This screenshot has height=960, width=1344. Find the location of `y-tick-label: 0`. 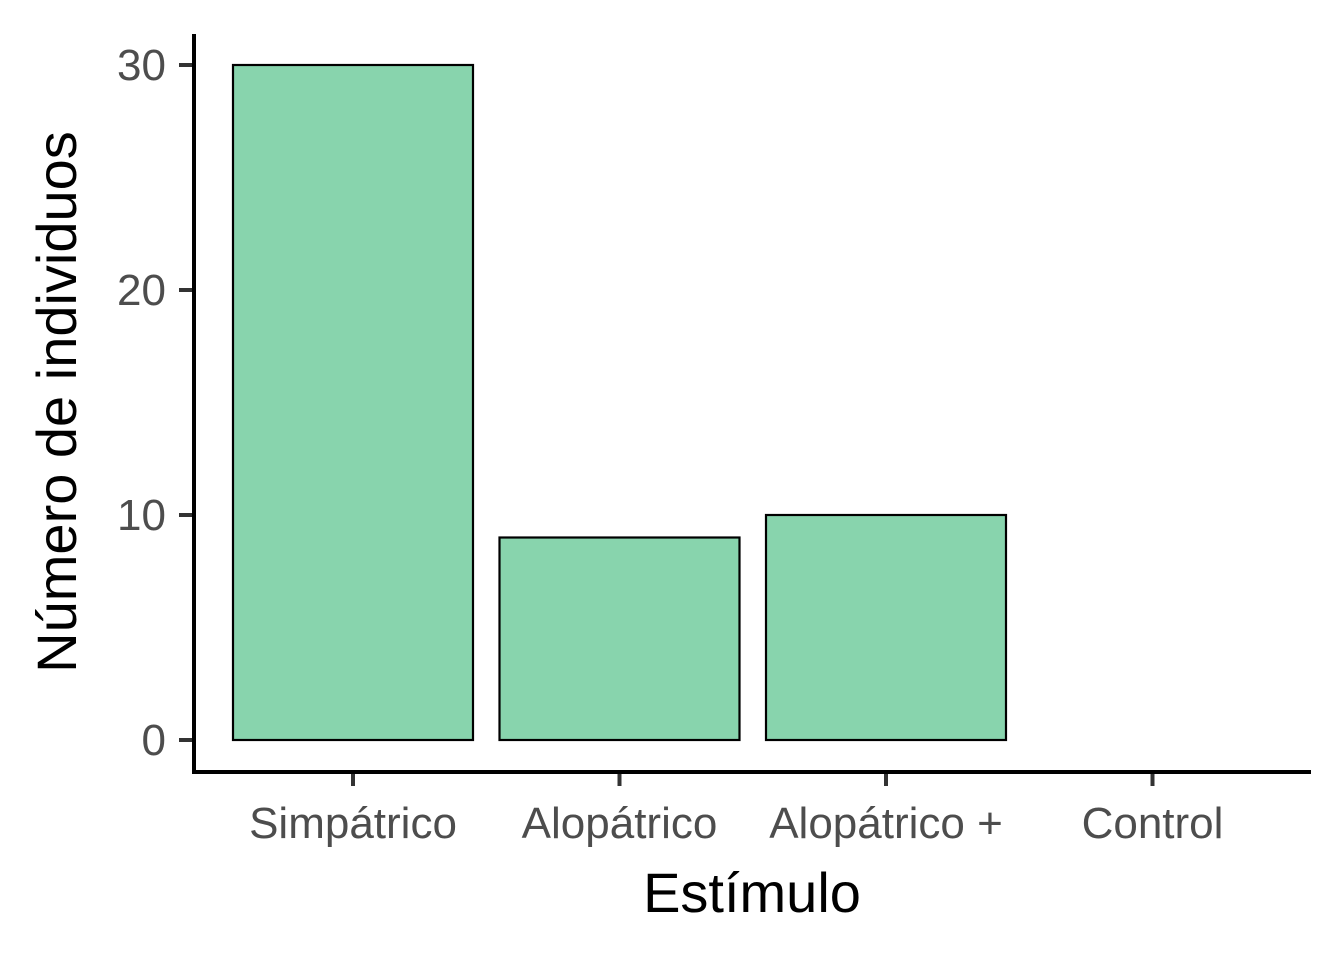

y-tick-label: 0 is located at coordinates (154, 740).